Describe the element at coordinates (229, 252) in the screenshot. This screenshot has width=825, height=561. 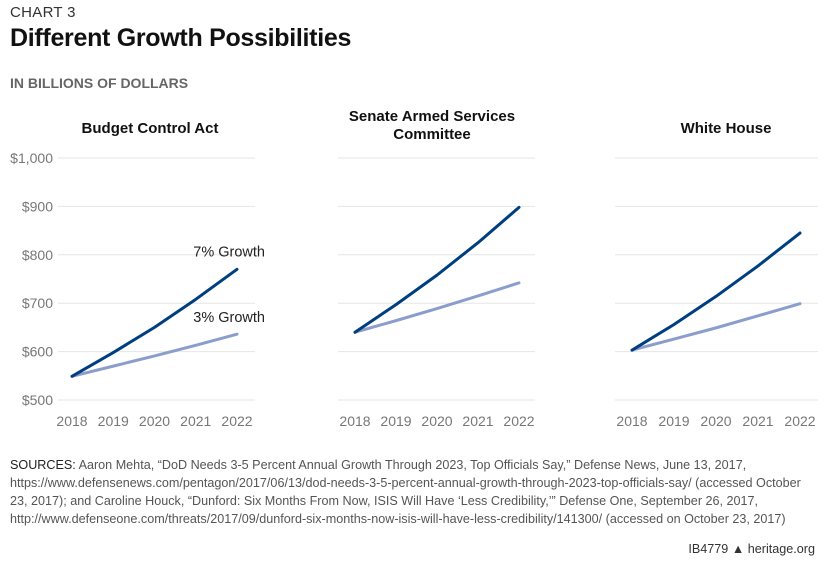
I see `series-label: 7% Growth` at that location.